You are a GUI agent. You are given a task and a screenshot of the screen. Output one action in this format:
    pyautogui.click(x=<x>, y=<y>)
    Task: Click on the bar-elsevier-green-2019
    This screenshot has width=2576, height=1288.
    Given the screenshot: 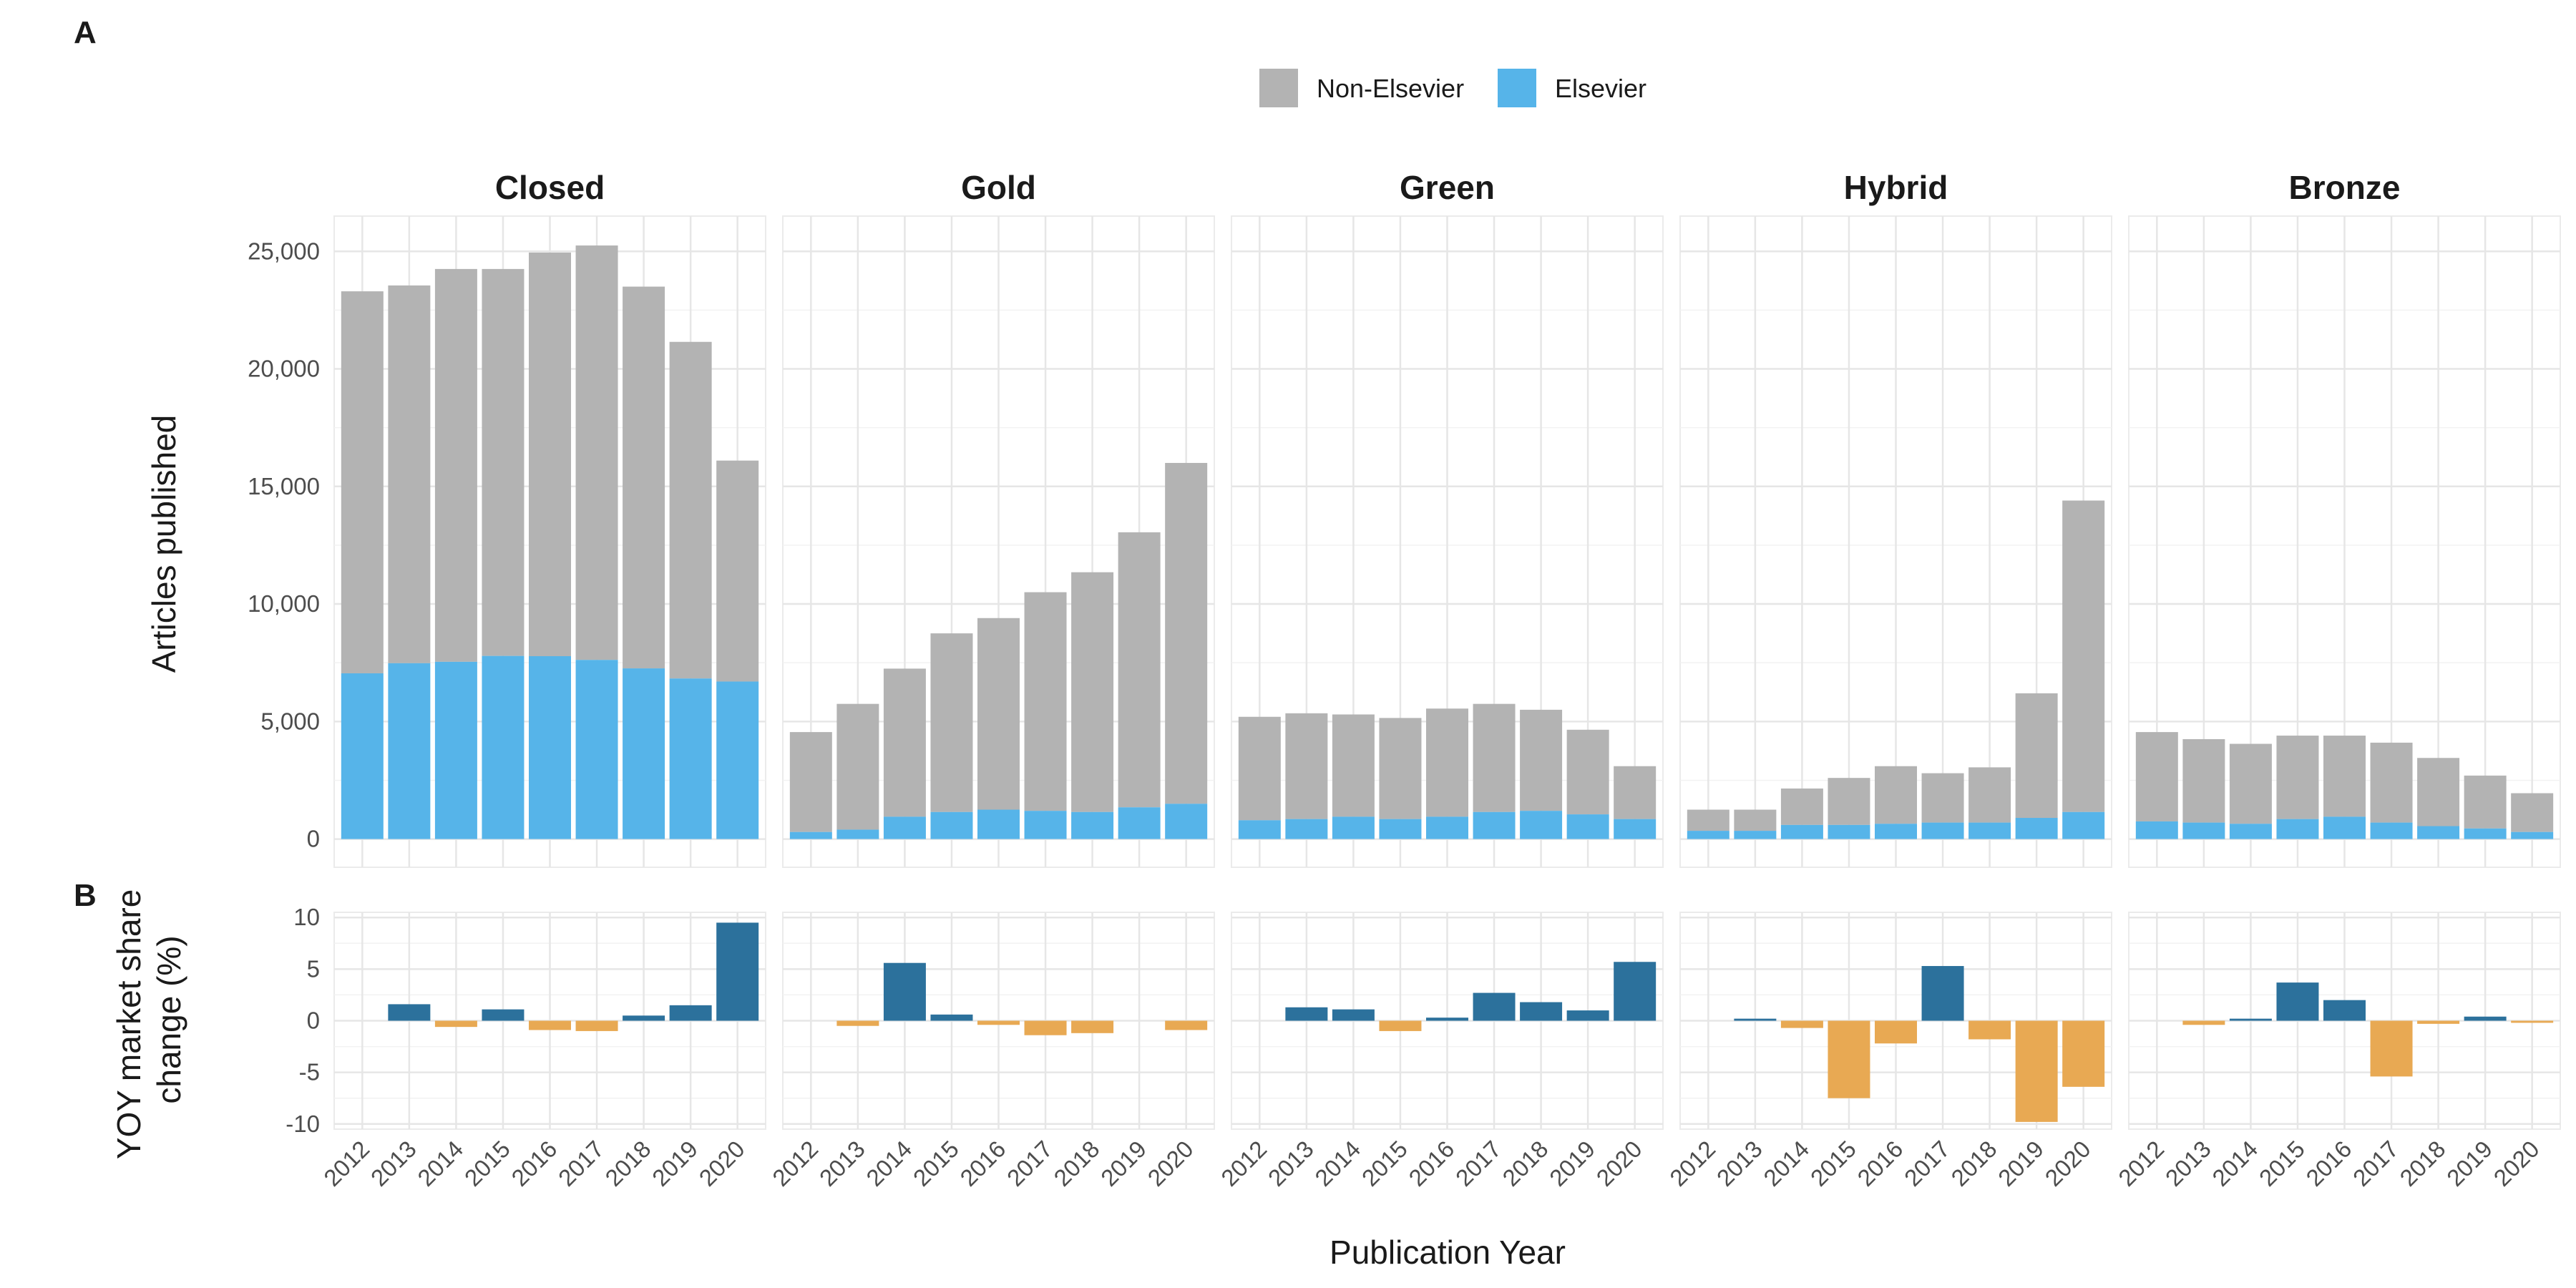 What is the action you would take?
    pyautogui.click(x=1587, y=826)
    